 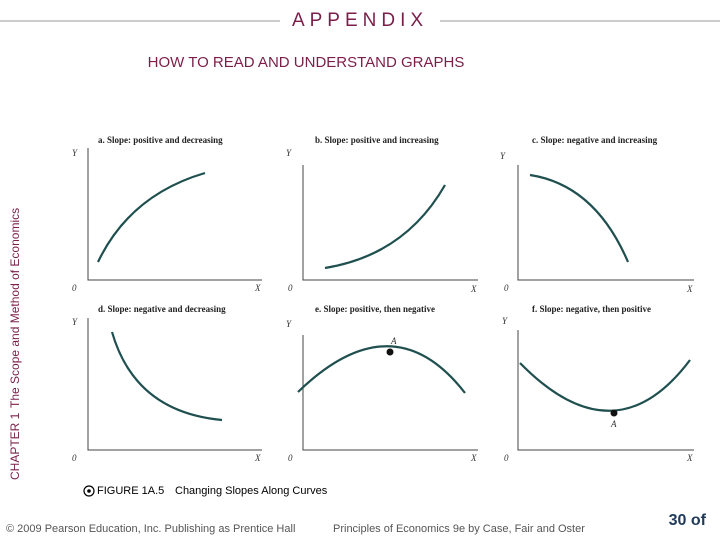 I want to click on panel: b. Slope: positive and increasing Y 0 X, so click(x=382, y=214).